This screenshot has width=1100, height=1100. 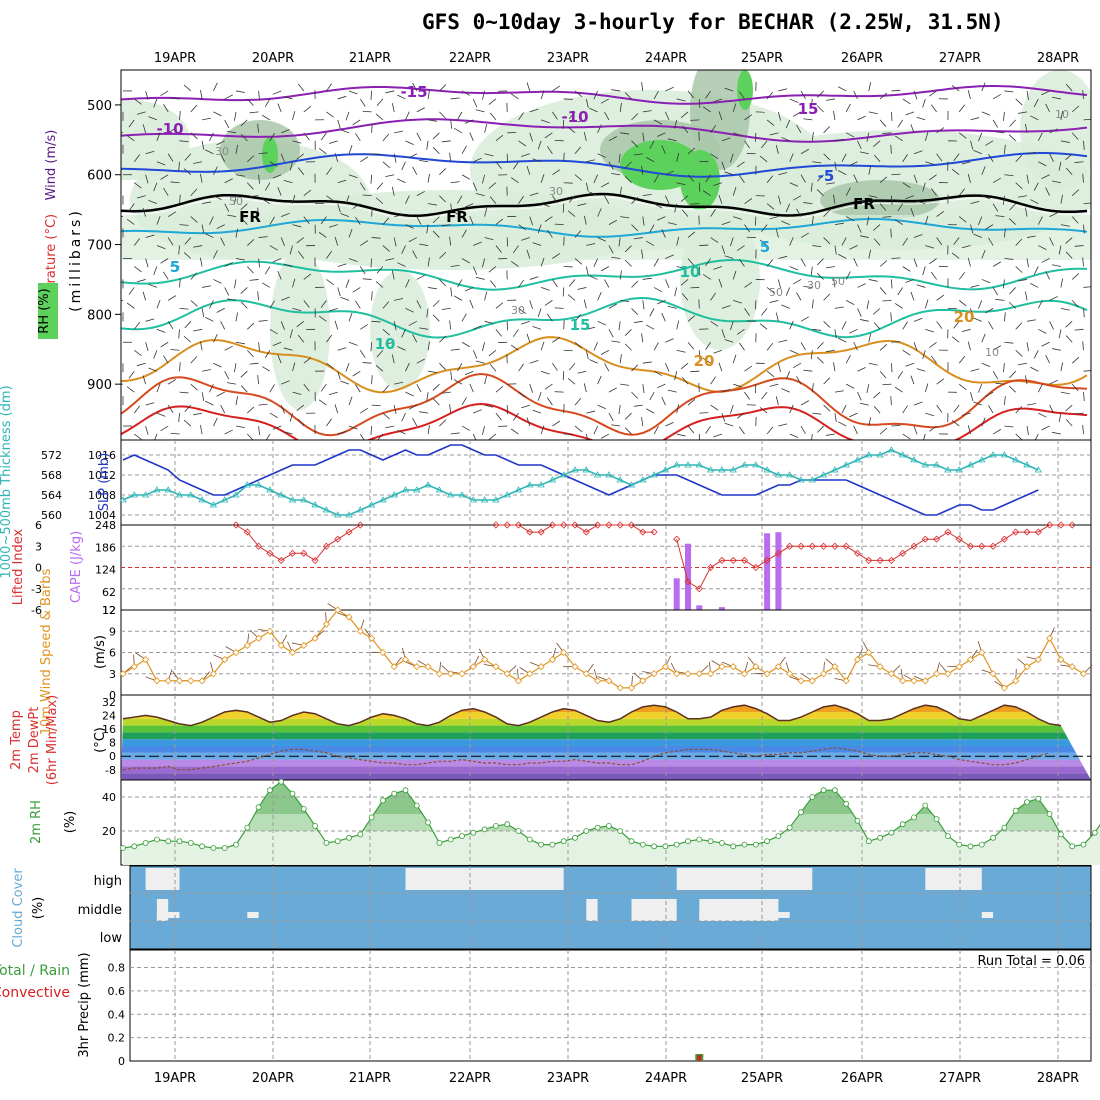 I want to click on rh-legend-swatch, so click(x=48, y=311).